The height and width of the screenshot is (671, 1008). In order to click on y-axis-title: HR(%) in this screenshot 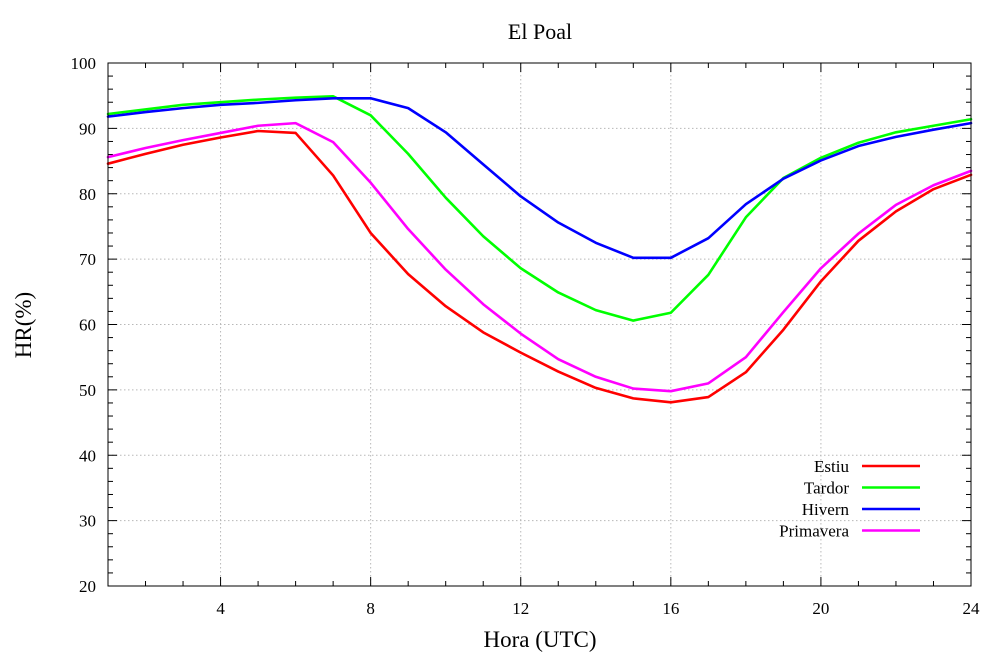, I will do `click(23, 325)`.